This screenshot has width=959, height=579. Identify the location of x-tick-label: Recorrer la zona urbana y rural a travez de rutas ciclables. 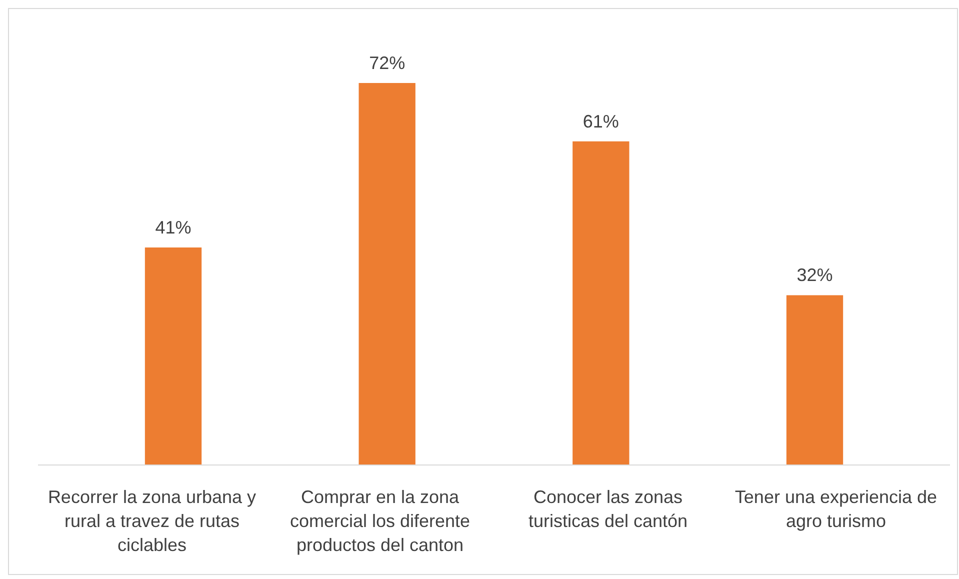
(152, 521).